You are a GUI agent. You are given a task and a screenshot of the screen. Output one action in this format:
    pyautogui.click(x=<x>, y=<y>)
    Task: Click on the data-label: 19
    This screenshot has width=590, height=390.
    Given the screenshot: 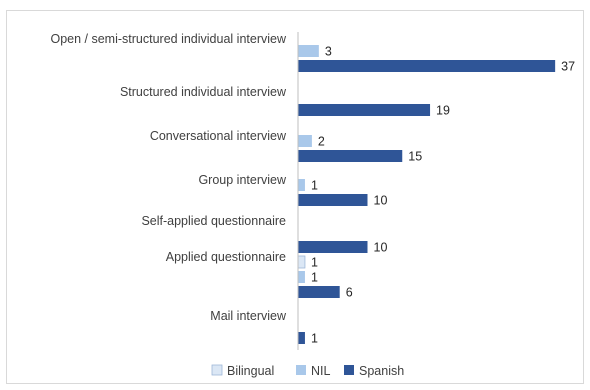 What is the action you would take?
    pyautogui.click(x=443, y=111)
    